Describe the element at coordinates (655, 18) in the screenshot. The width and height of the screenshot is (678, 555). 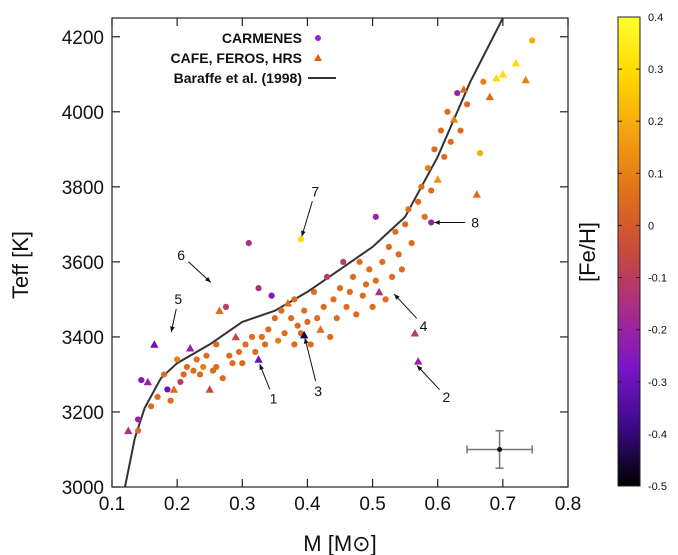
I see `colorbar-tick-label: 0.4` at that location.